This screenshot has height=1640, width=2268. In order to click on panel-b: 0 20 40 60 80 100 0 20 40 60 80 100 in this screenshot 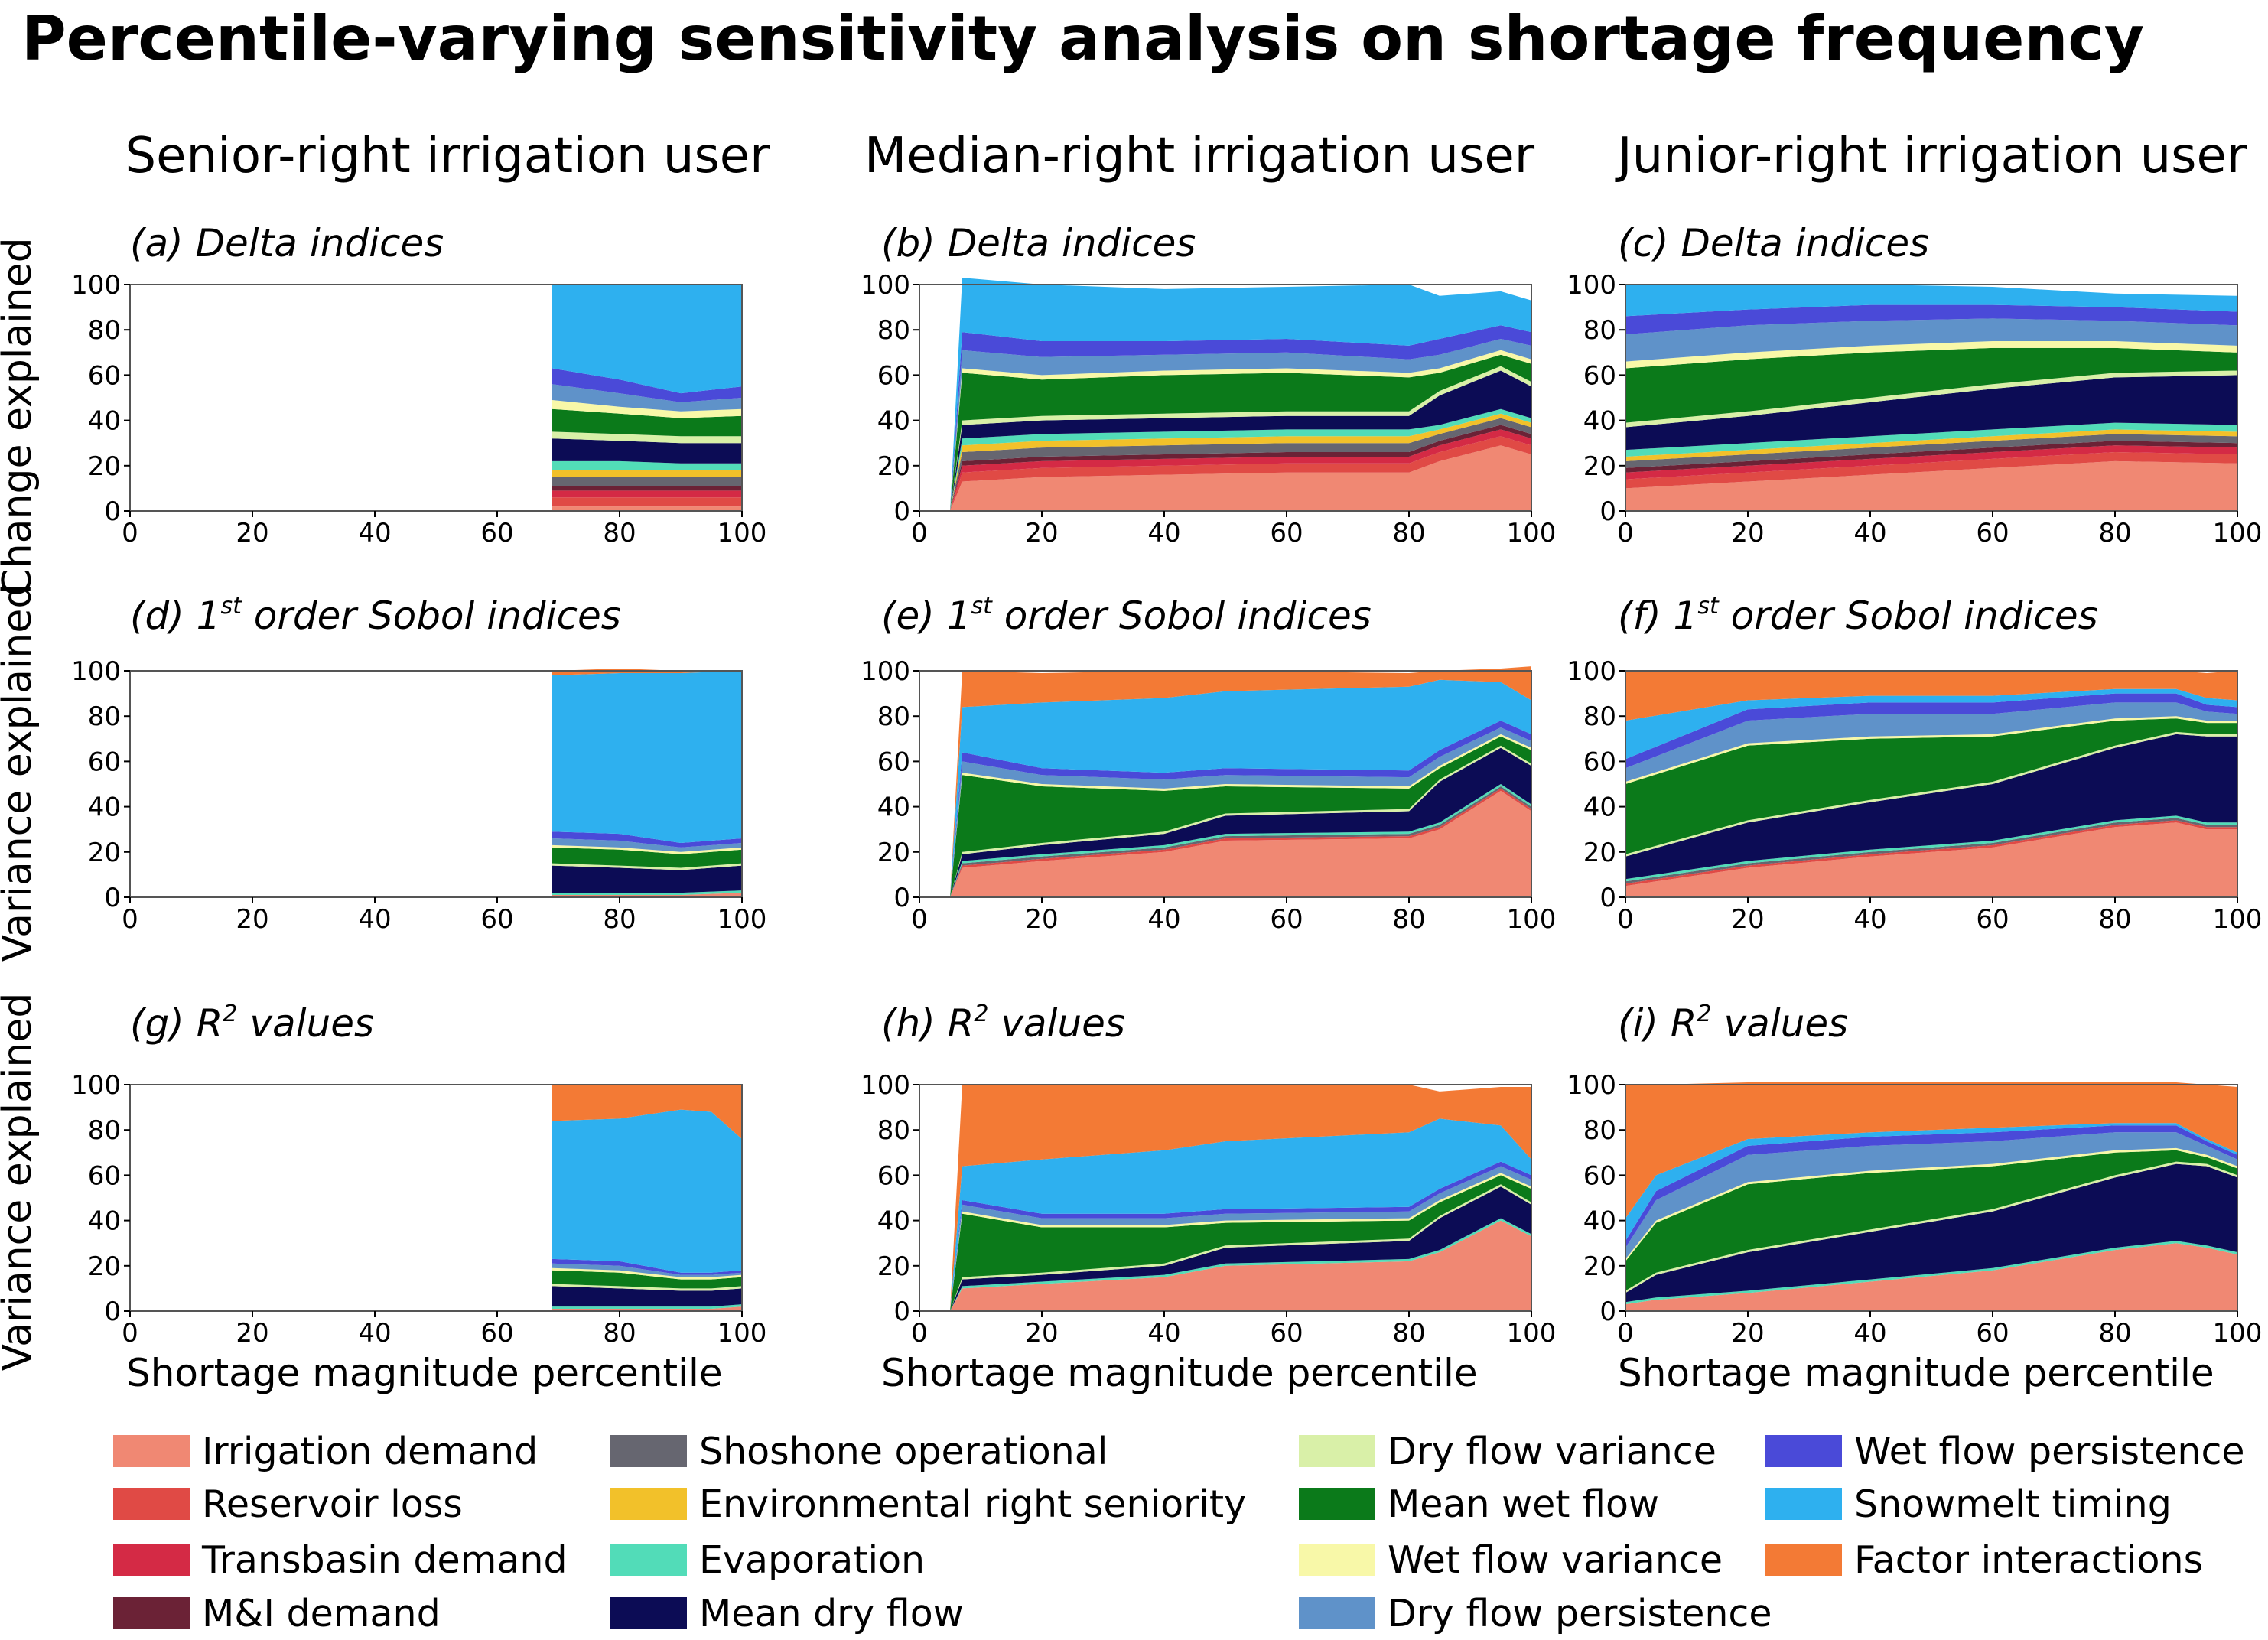, I will do `click(1208, 409)`.